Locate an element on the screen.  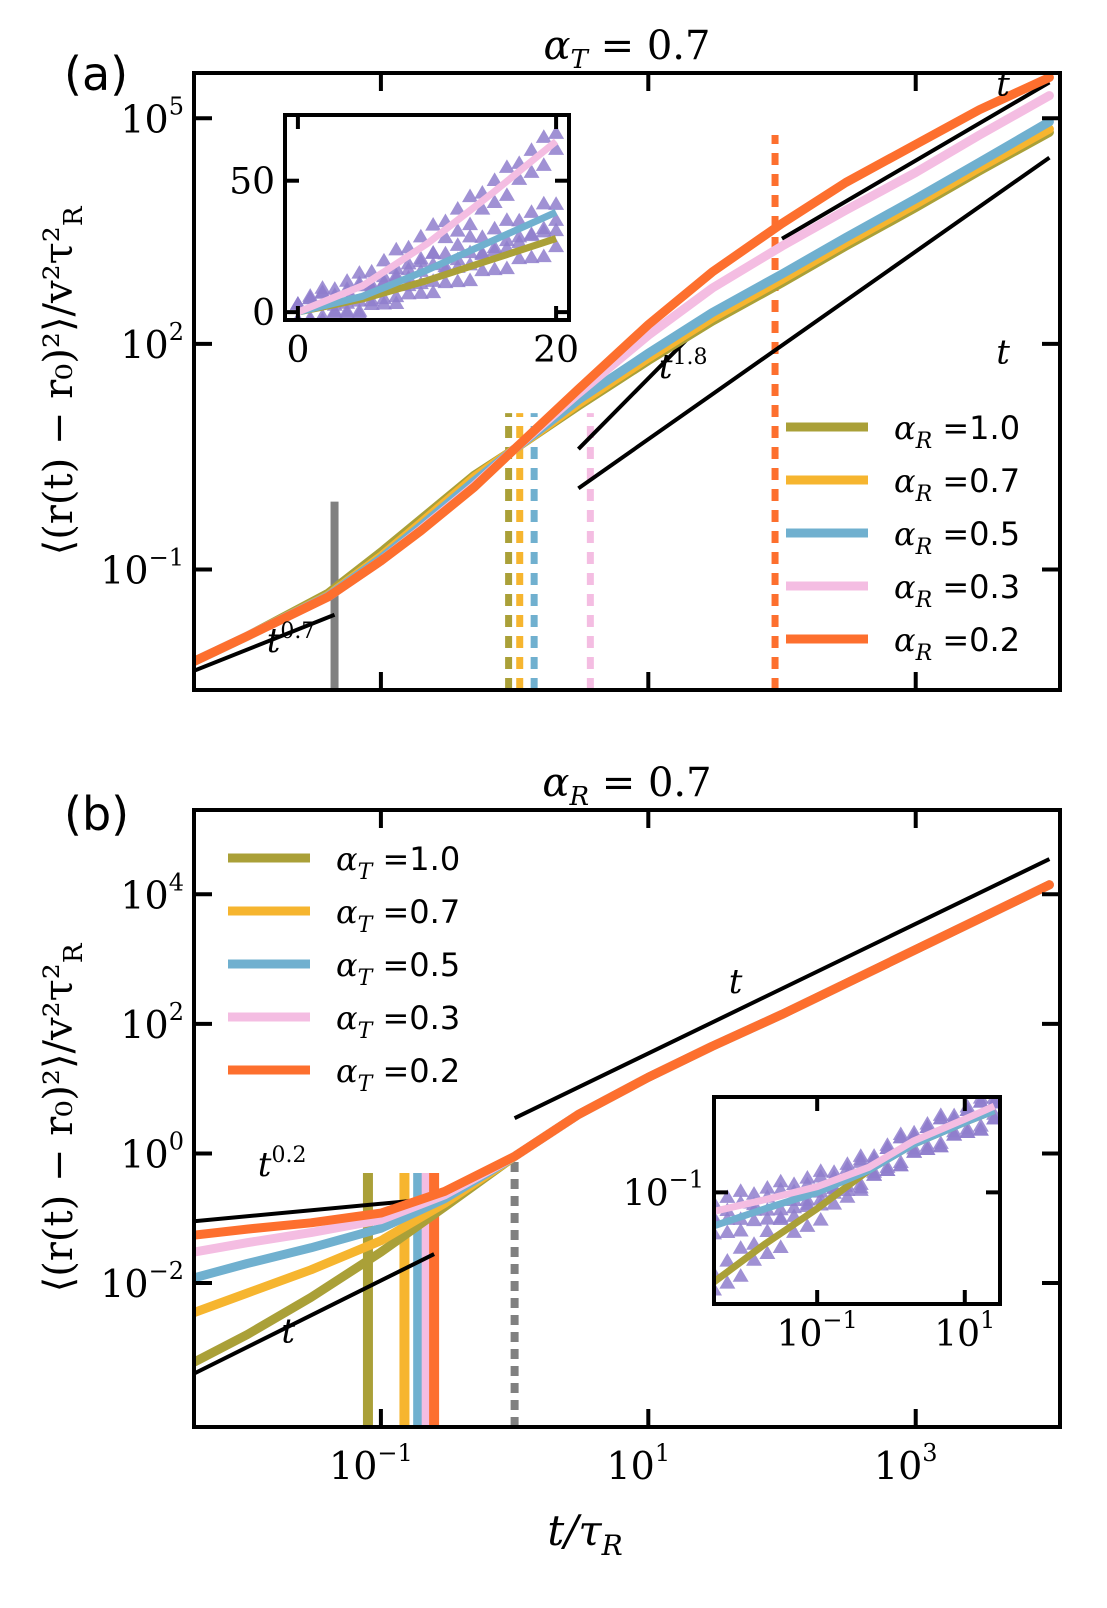
panel-label-b: (b) is located at coordinates (96, 814).